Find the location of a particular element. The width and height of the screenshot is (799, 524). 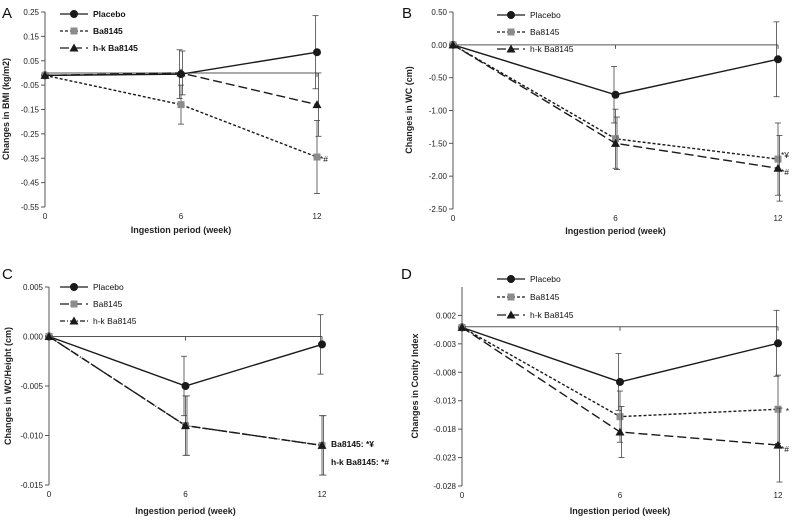

y-tick-label: 0.15 is located at coordinates (31, 36).